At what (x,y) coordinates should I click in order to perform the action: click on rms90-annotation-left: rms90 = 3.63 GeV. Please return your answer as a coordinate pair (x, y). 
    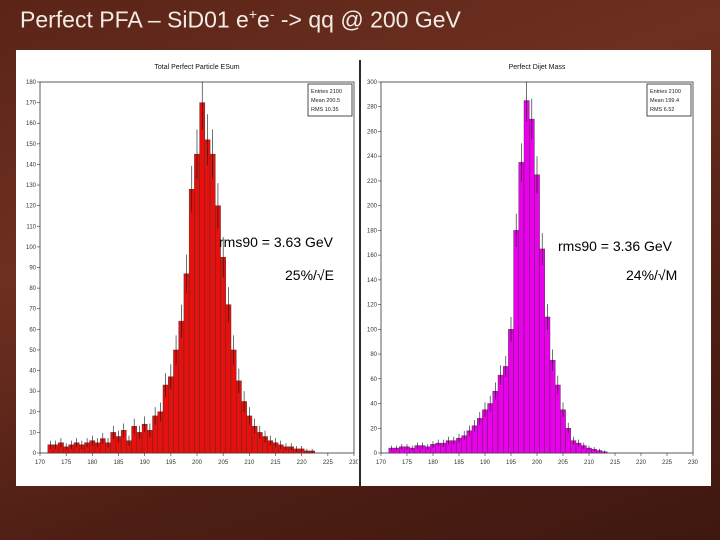
    Looking at the image, I should click on (276, 242).